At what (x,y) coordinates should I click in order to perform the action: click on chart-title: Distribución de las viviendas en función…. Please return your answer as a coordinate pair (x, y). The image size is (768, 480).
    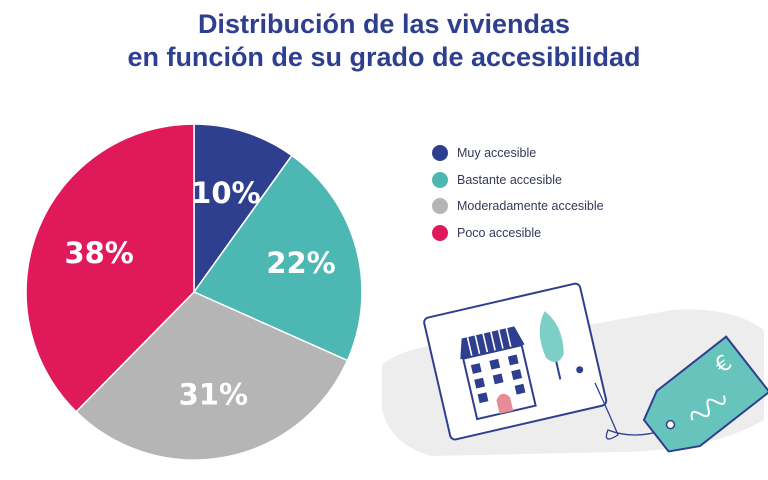
    Looking at the image, I should click on (384, 41).